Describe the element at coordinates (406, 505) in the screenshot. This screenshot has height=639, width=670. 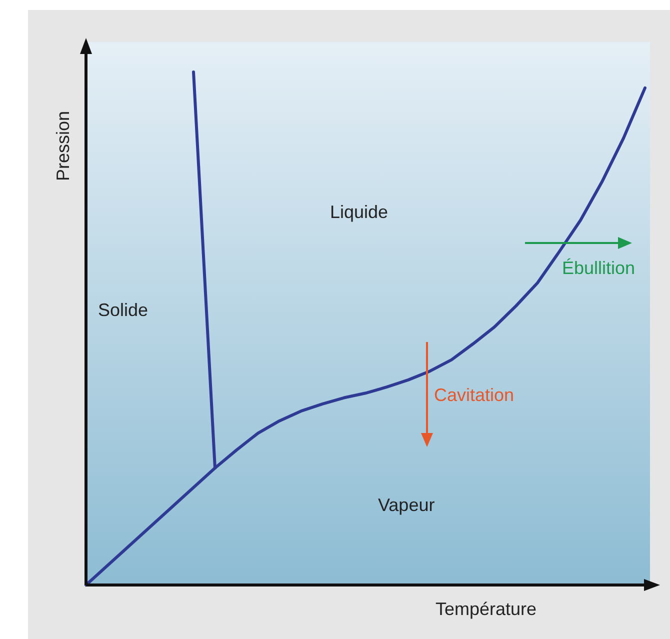
I see `annotation: Vapeur` at that location.